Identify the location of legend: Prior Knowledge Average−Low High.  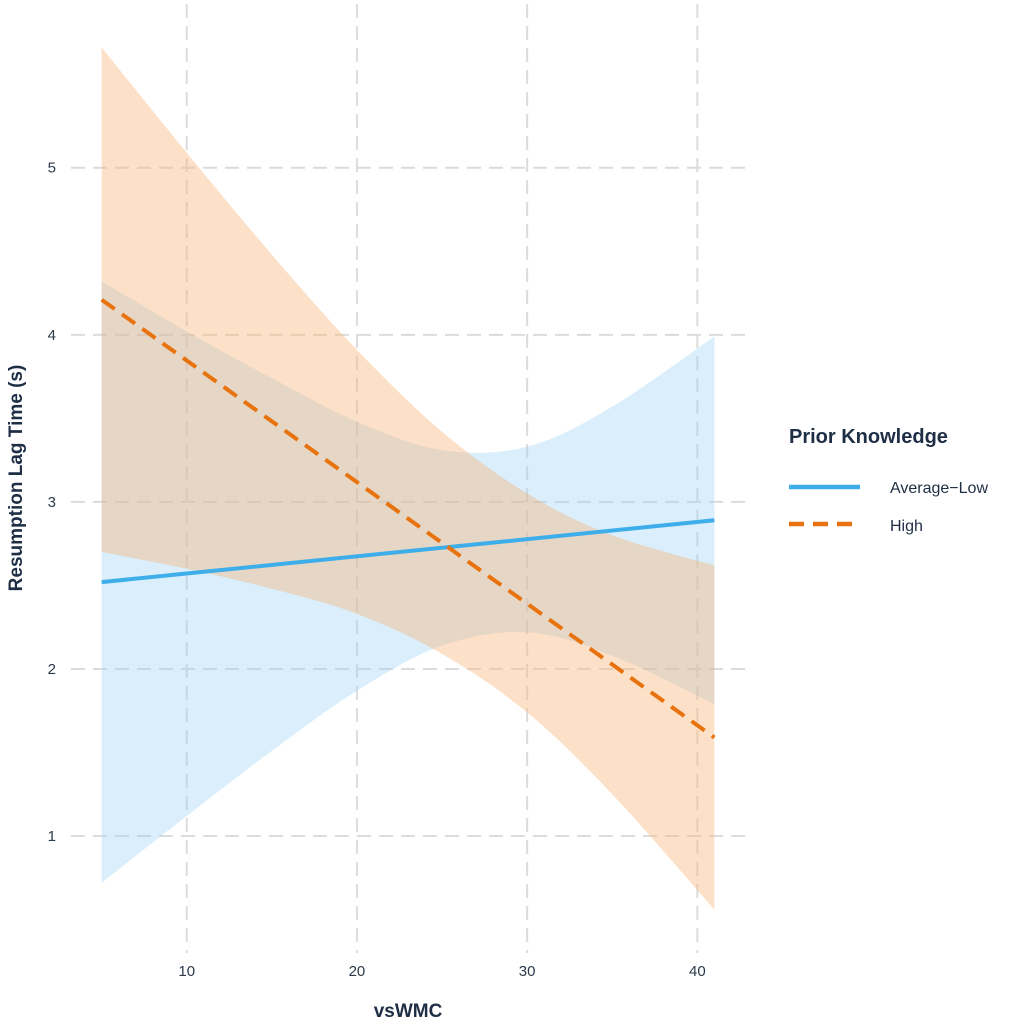
(888, 480).